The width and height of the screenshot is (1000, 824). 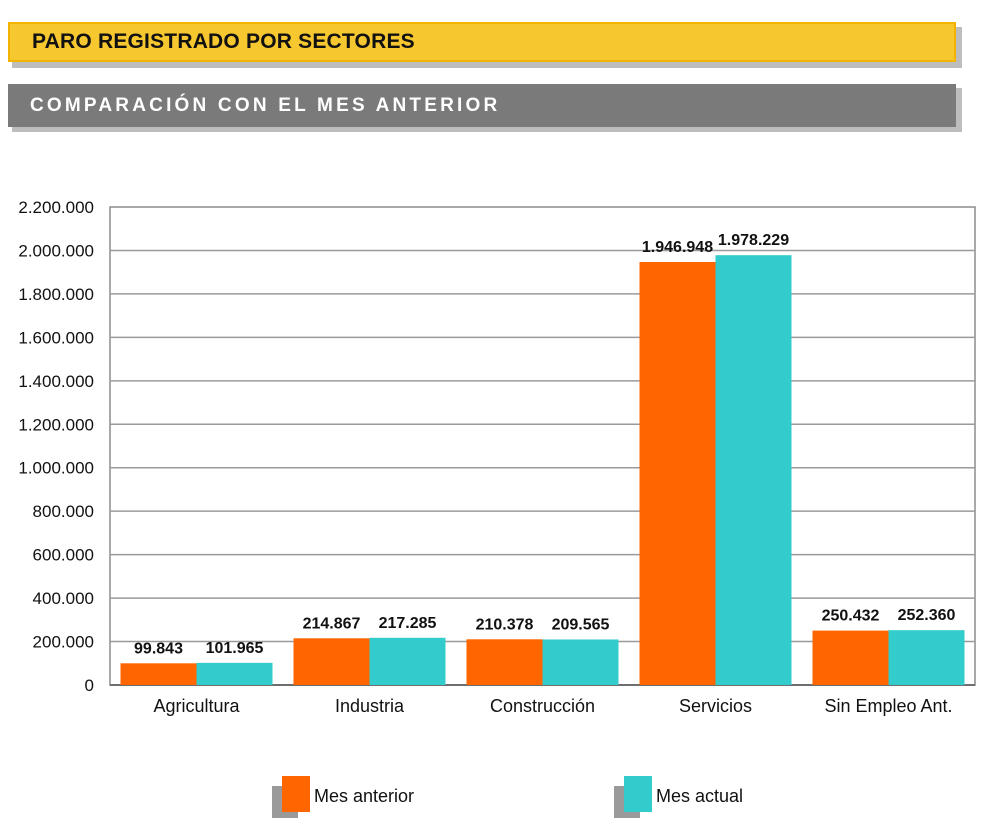 What do you see at coordinates (196, 706) in the screenshot?
I see `x-tick-label: Agricultura` at bounding box center [196, 706].